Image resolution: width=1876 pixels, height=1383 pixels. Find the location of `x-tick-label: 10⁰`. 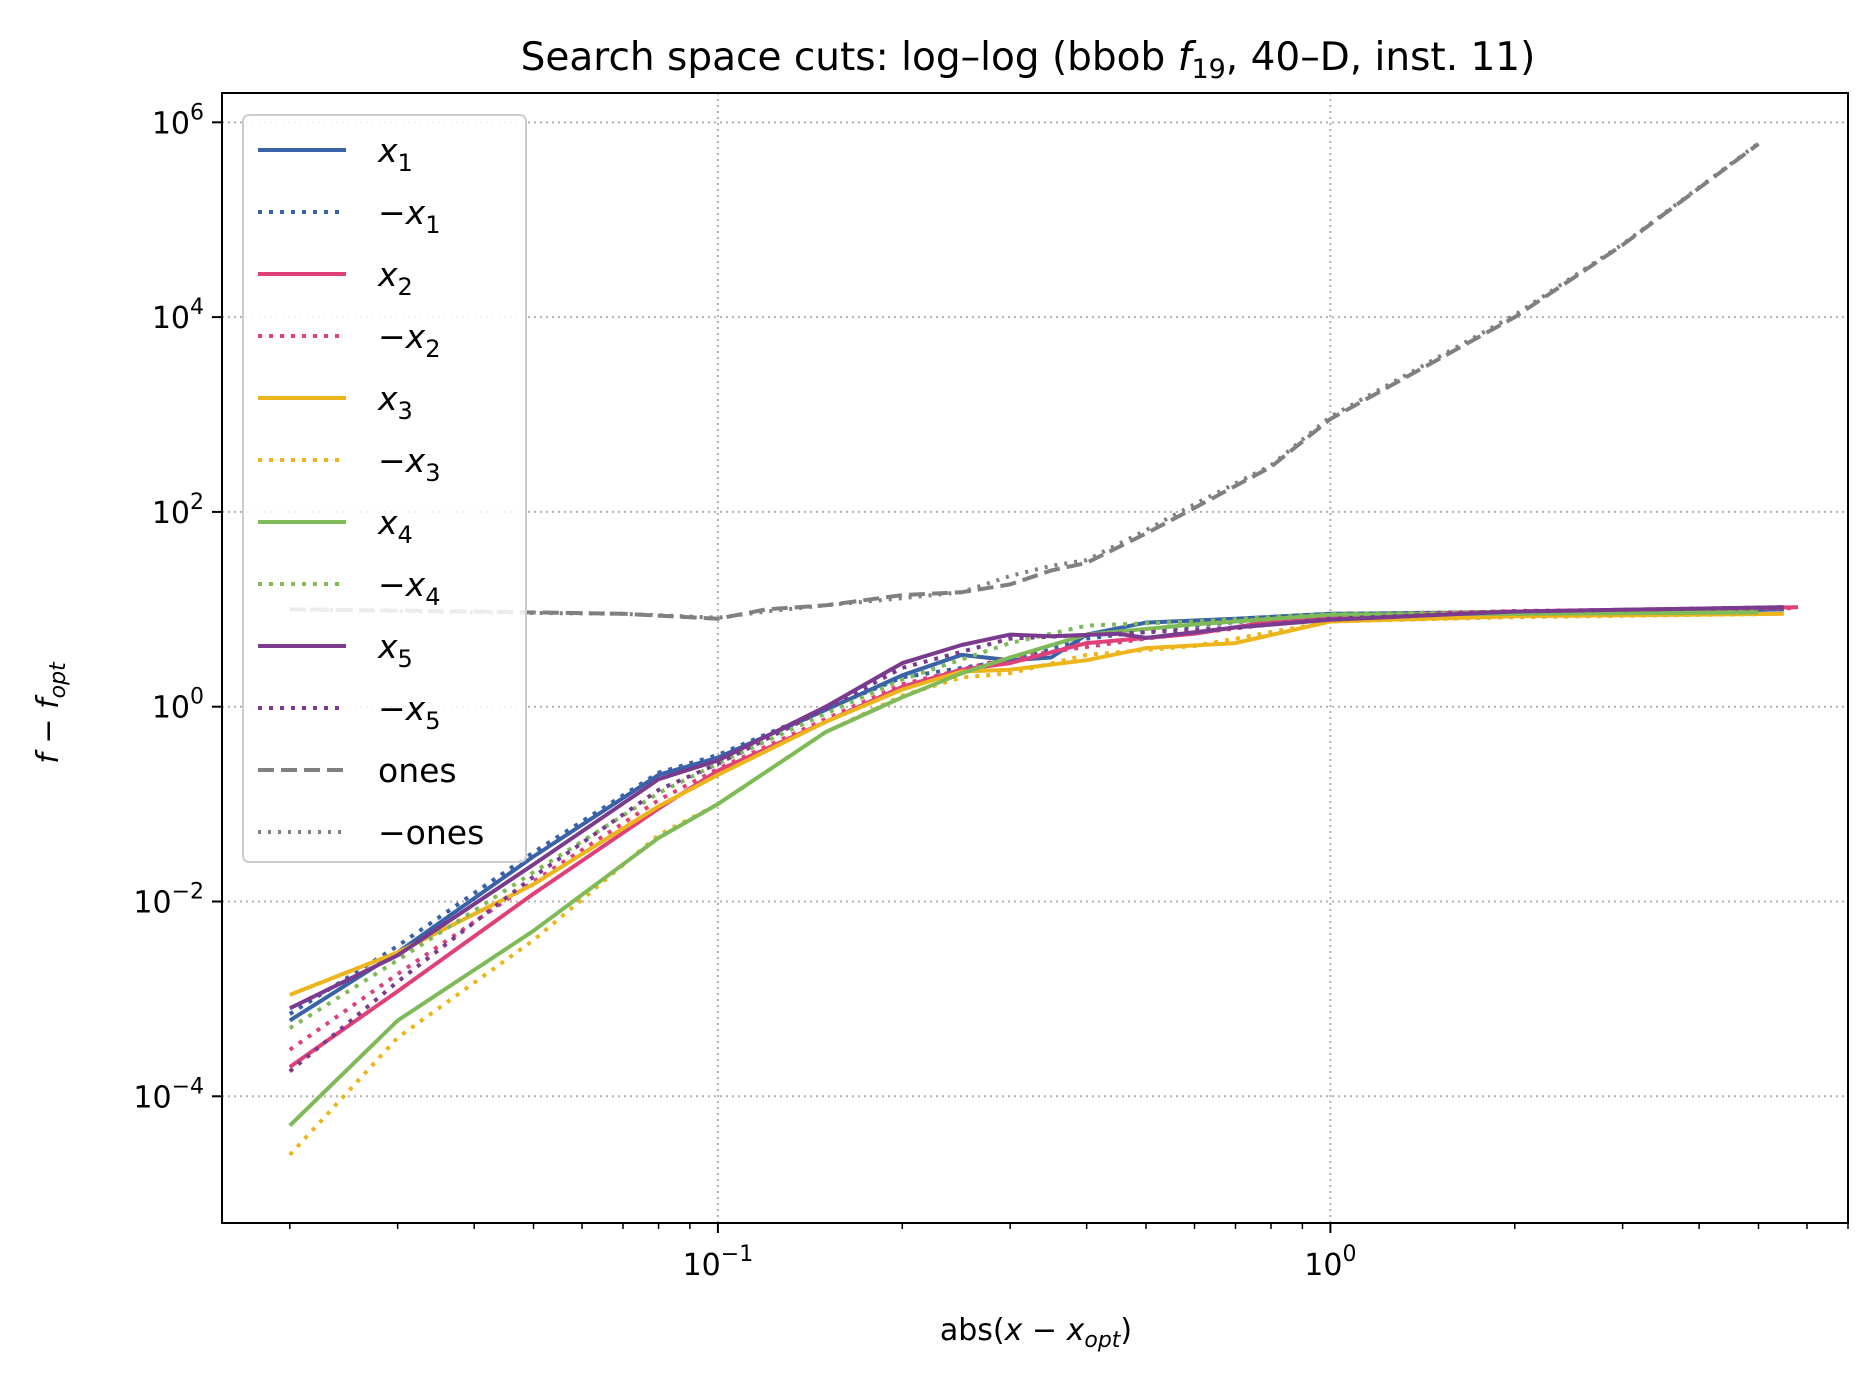

x-tick-label: 10⁰ is located at coordinates (1330, 1262).